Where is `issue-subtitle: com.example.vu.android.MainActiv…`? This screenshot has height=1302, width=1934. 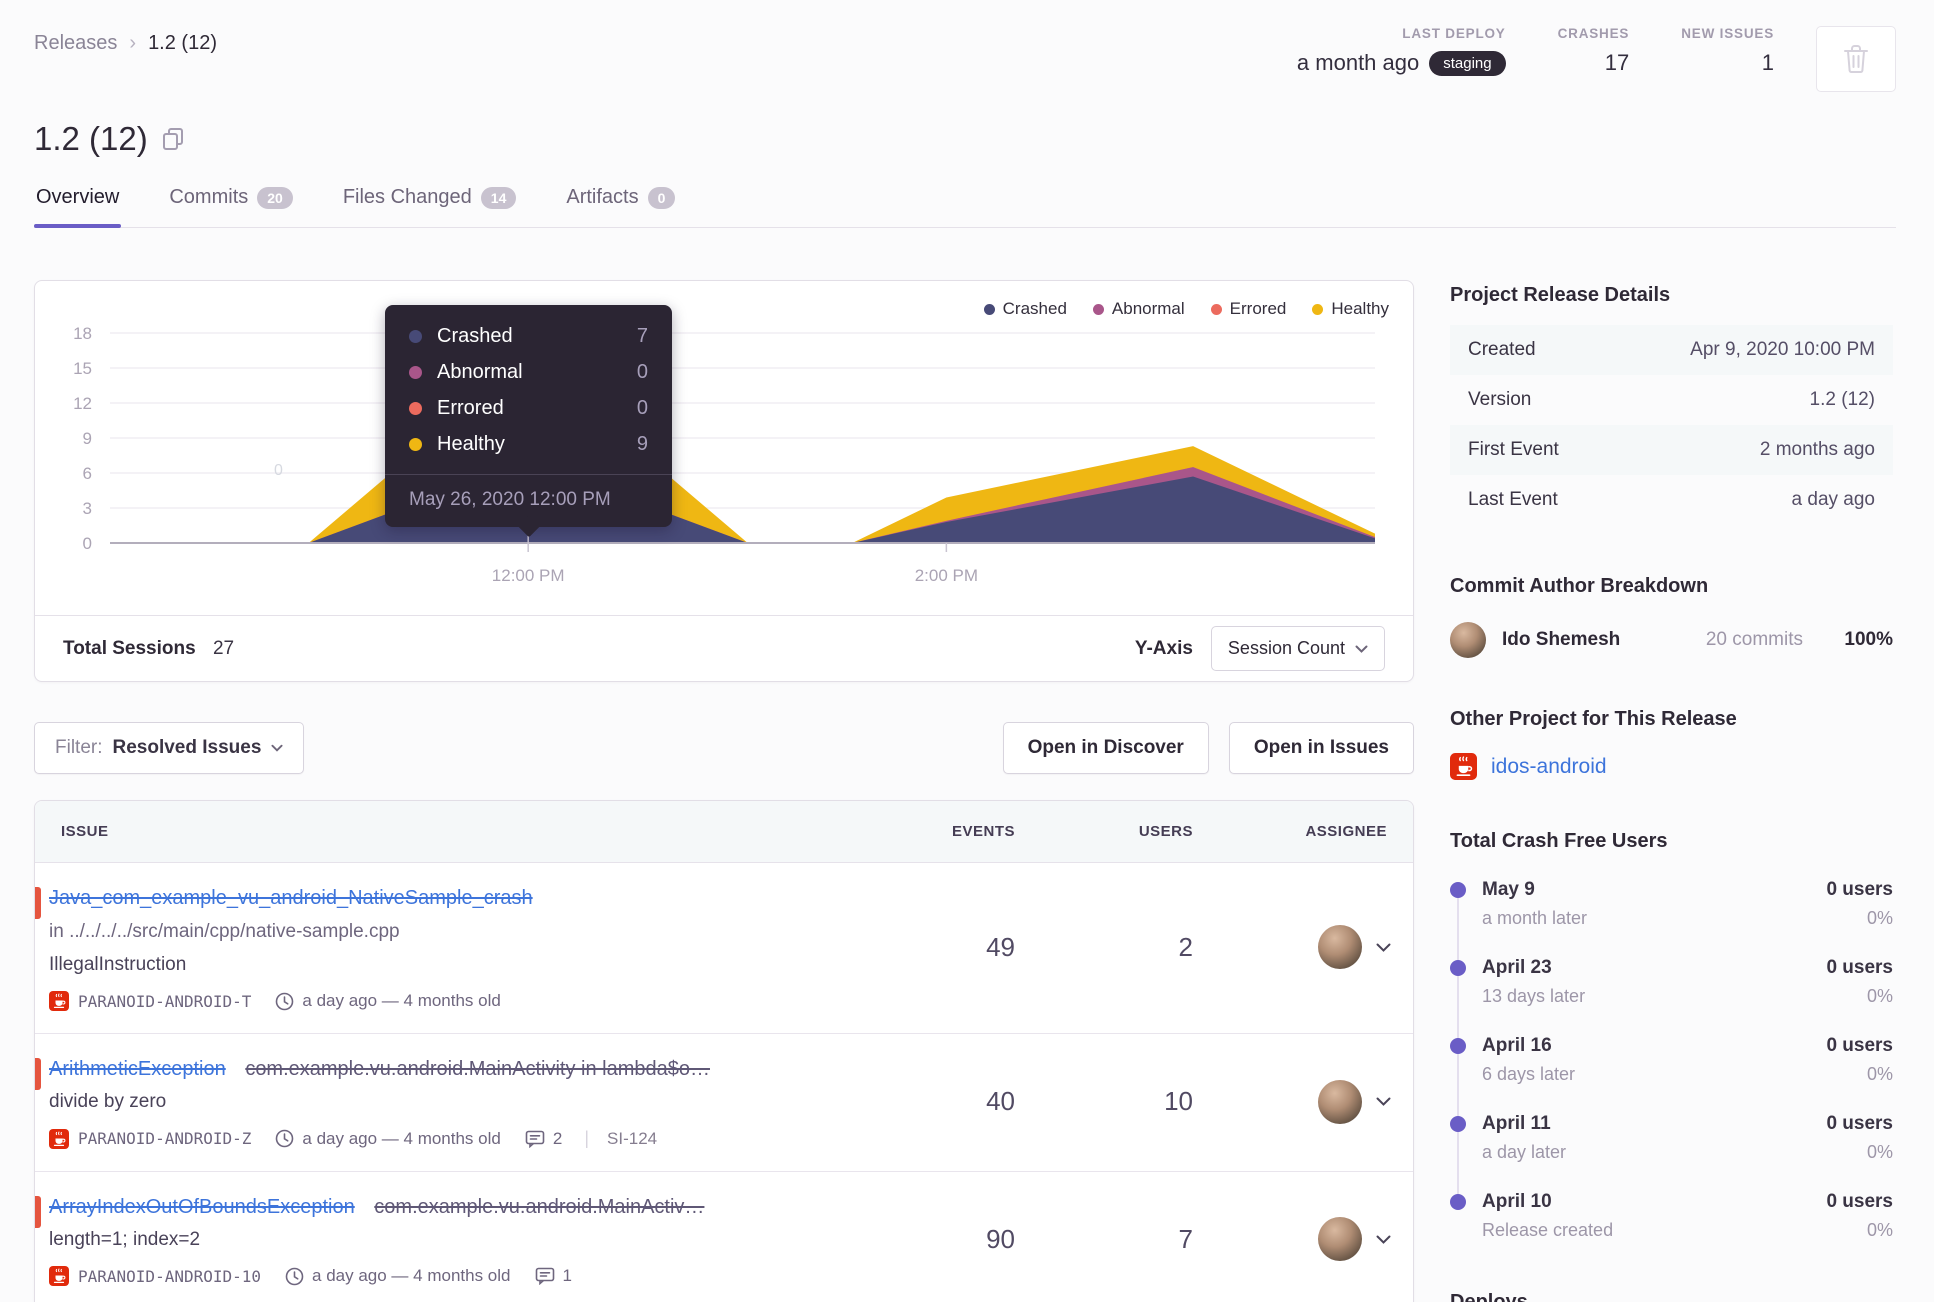
issue-subtitle: com.example.vu.android.MainActiv… is located at coordinates (539, 1207).